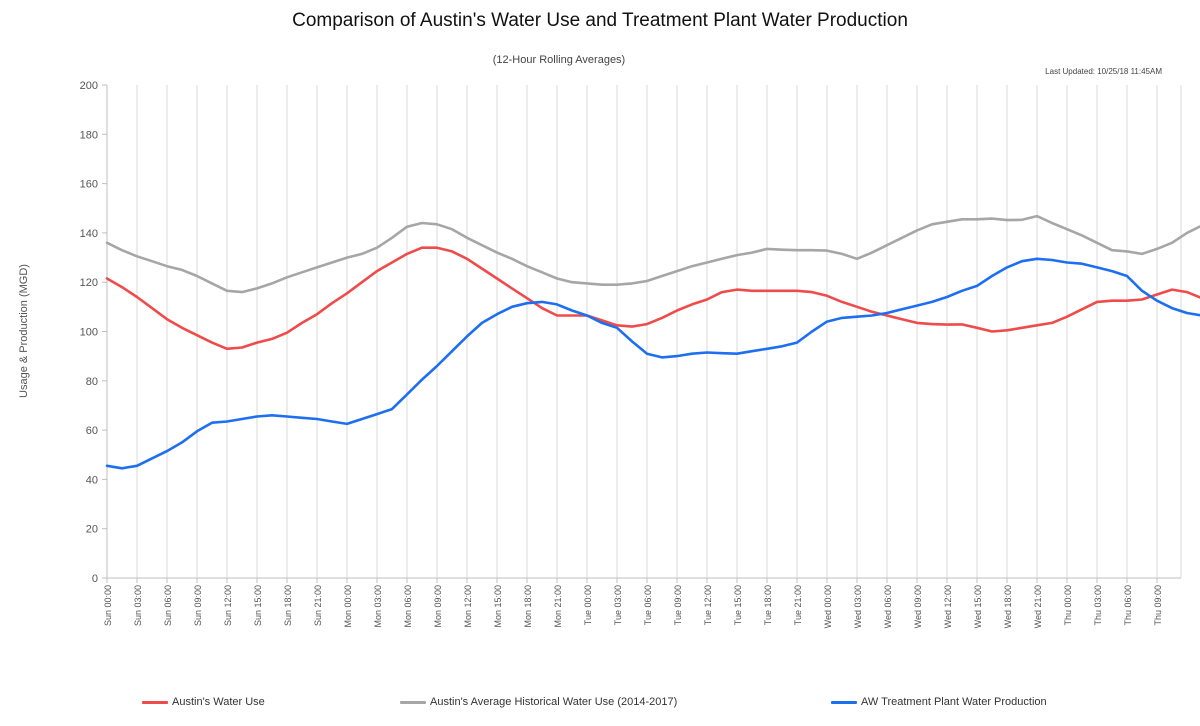  Describe the element at coordinates (95, 579) in the screenshot. I see `y-tick-label: 0` at that location.